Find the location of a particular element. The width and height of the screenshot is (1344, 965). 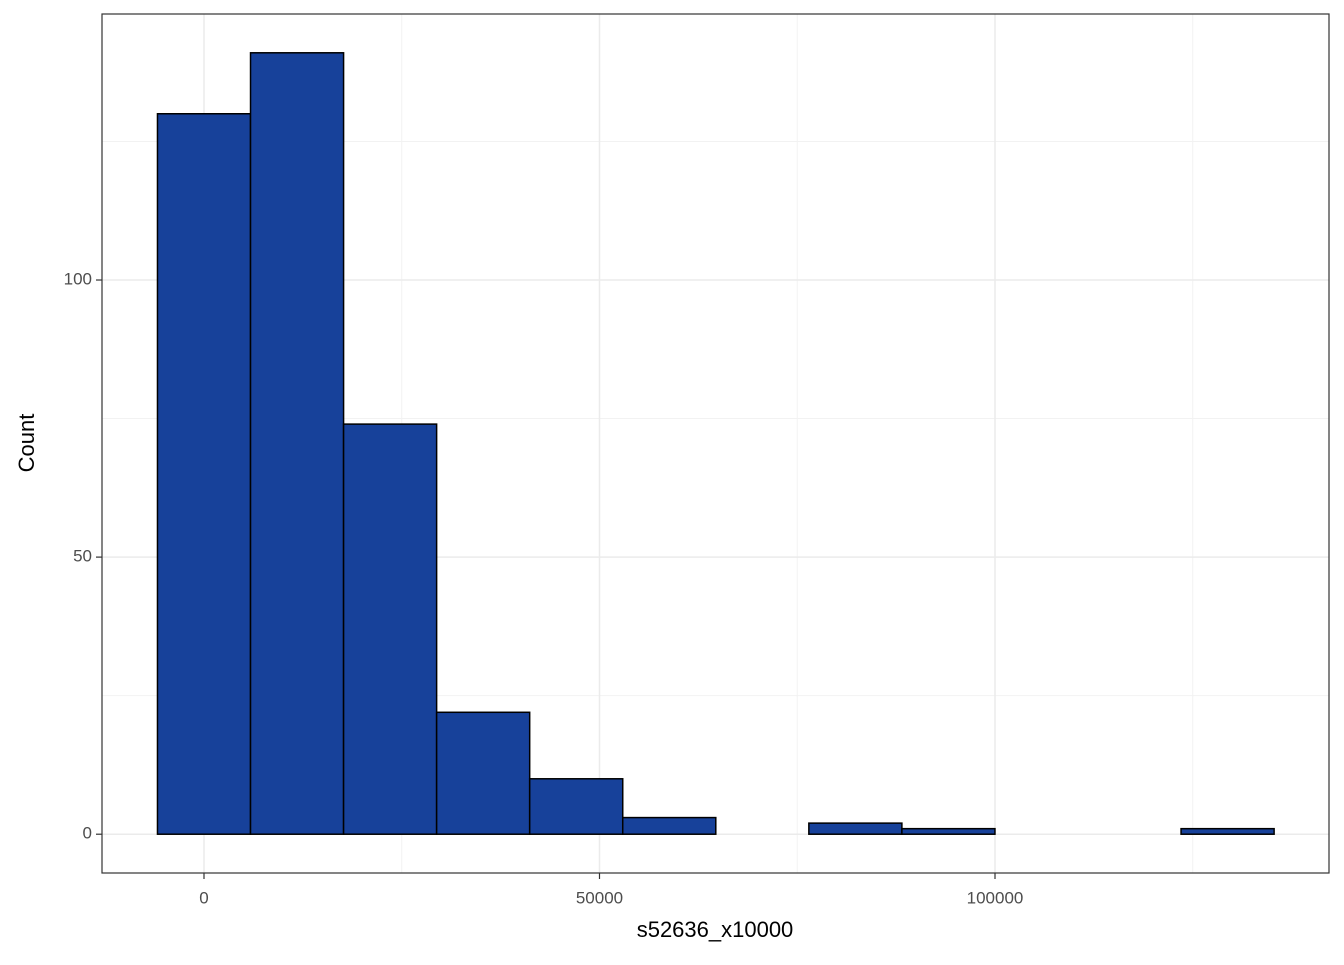

x-axis-title: s52636_x10000 is located at coordinates (715, 929).